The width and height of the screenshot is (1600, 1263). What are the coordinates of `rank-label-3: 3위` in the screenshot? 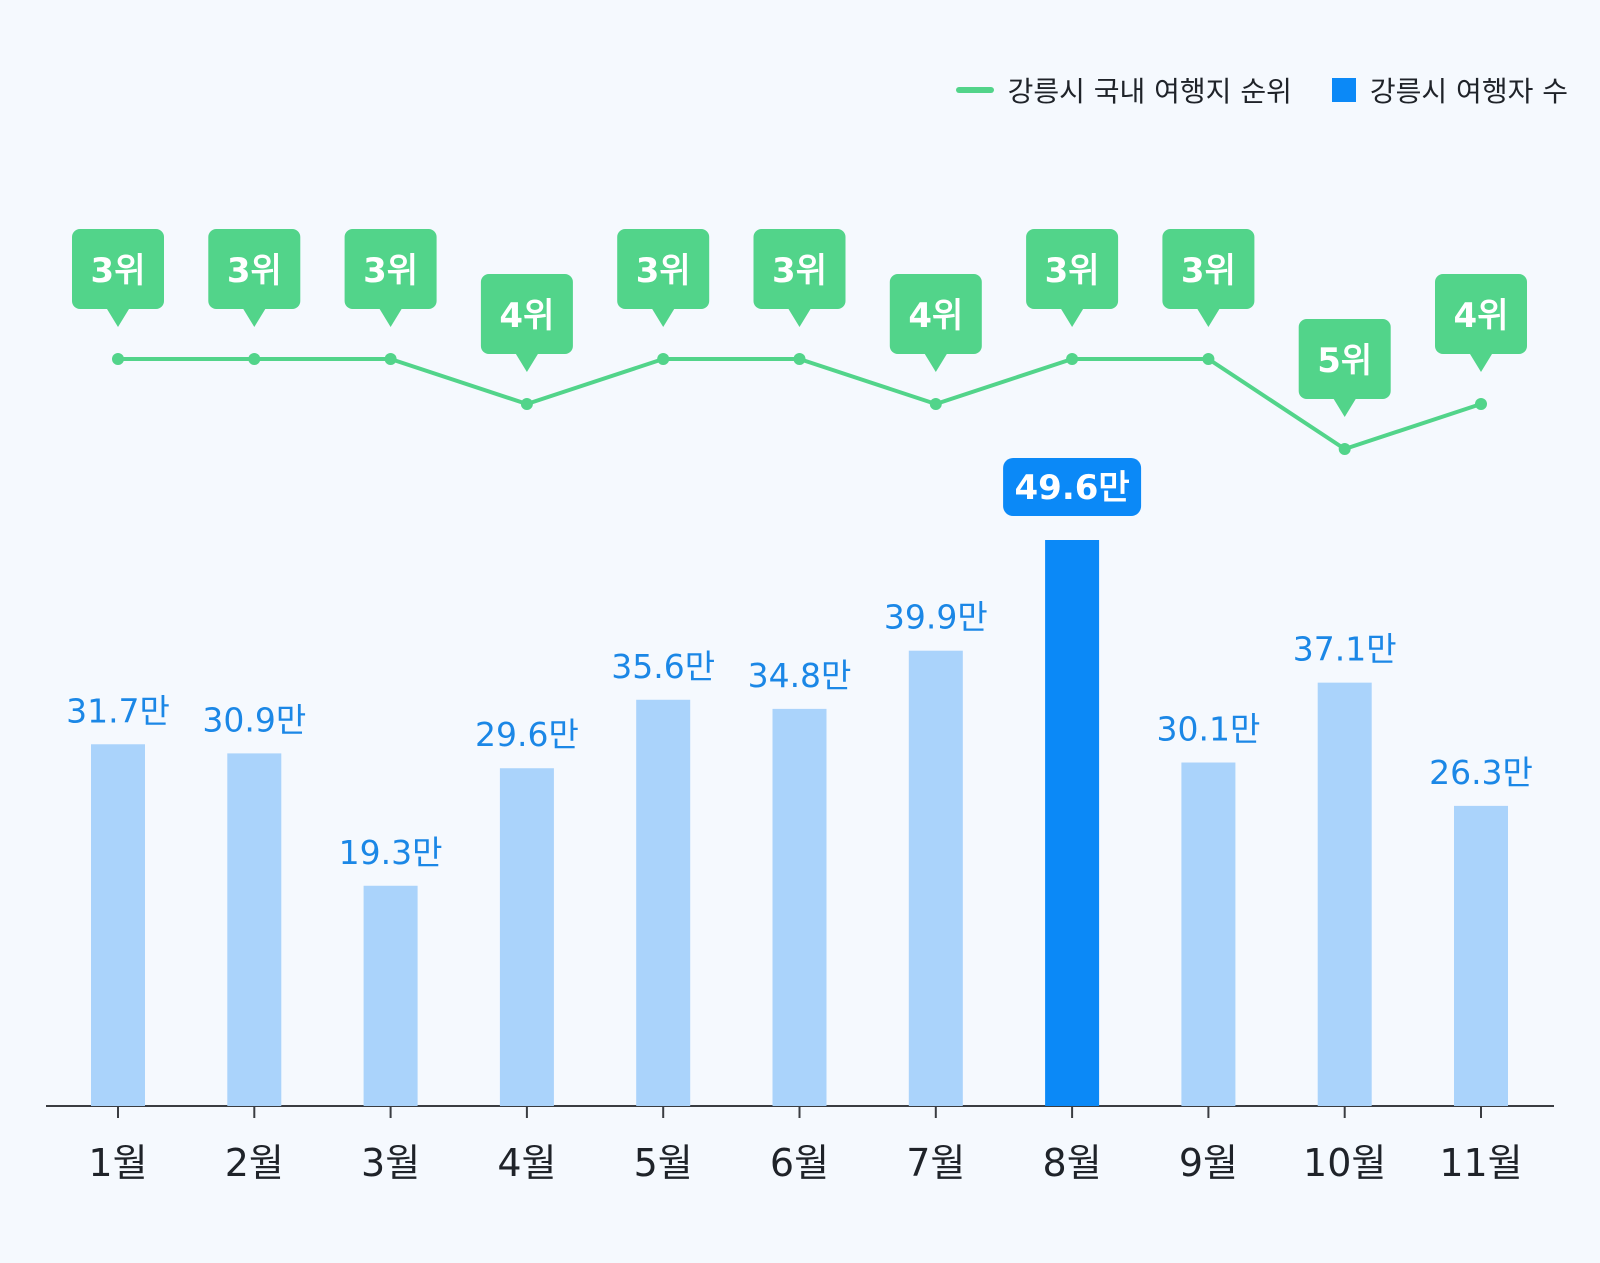 It's located at (390, 271).